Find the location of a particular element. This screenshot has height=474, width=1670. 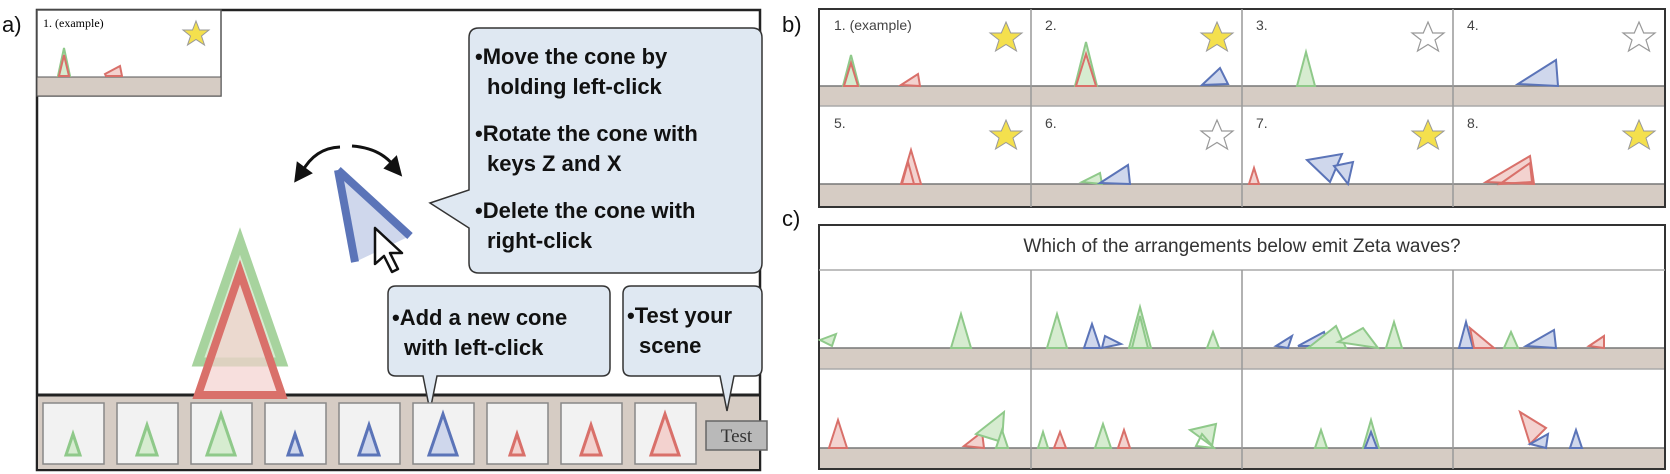

palette-blue-small is located at coordinates (295, 433).